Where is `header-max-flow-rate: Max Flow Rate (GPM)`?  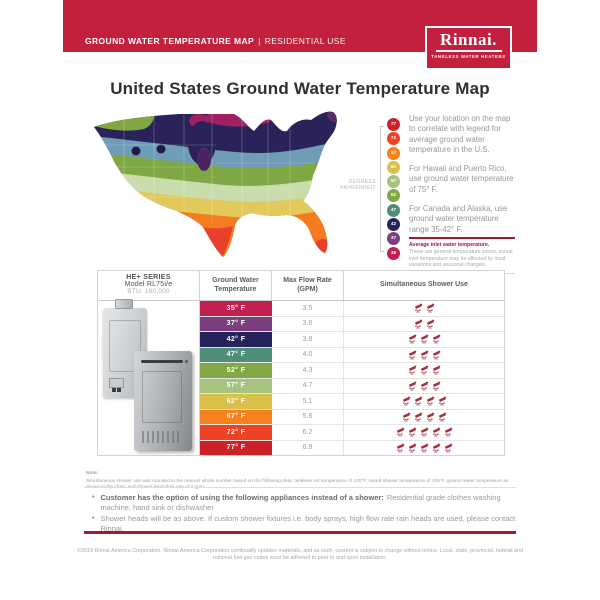
header-max-flow-rate: Max Flow Rate (GPM) is located at coordinates (308, 285).